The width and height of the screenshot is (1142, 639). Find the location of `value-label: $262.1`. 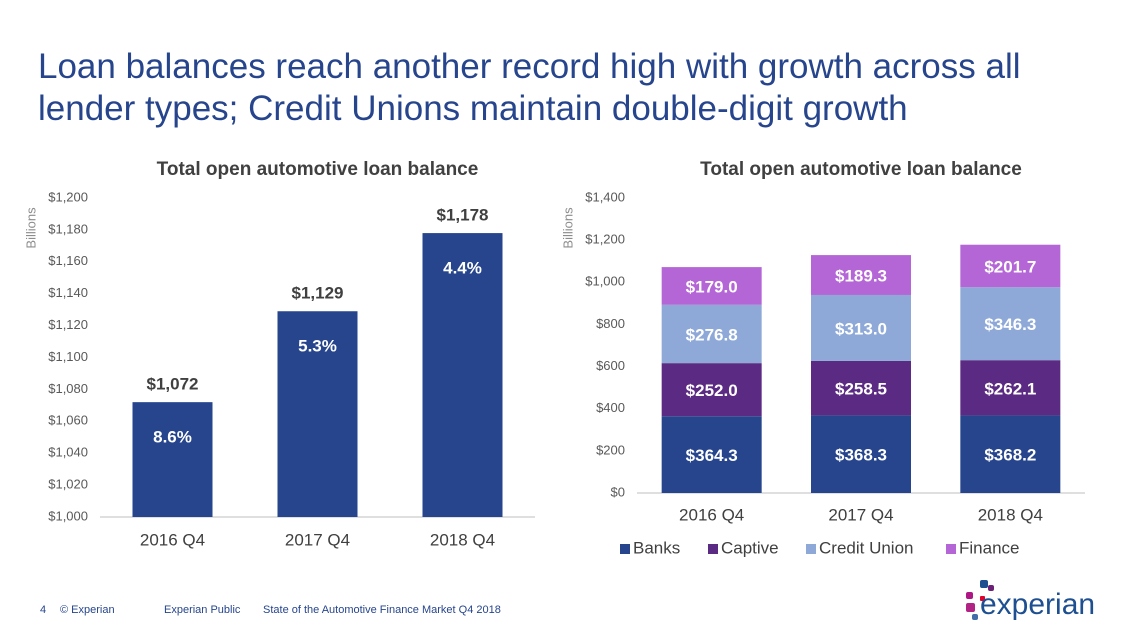

value-label: $262.1 is located at coordinates (1010, 388).